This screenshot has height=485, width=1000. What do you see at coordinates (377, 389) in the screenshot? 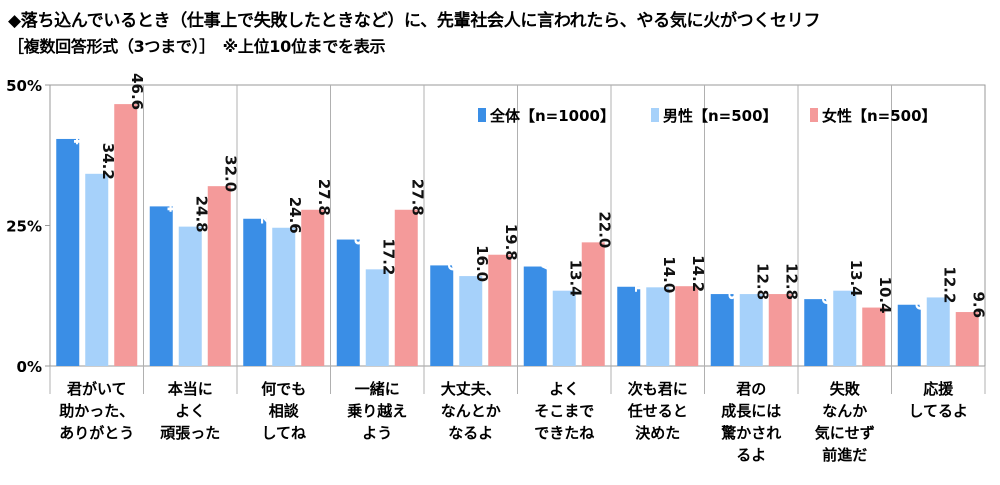
I see `category-label: 一緒に` at bounding box center [377, 389].